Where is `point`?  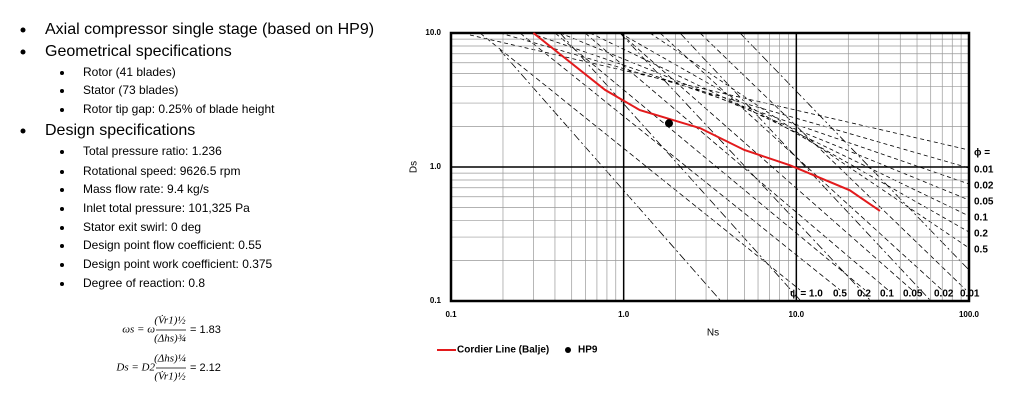 point is located at coordinates (668, 123).